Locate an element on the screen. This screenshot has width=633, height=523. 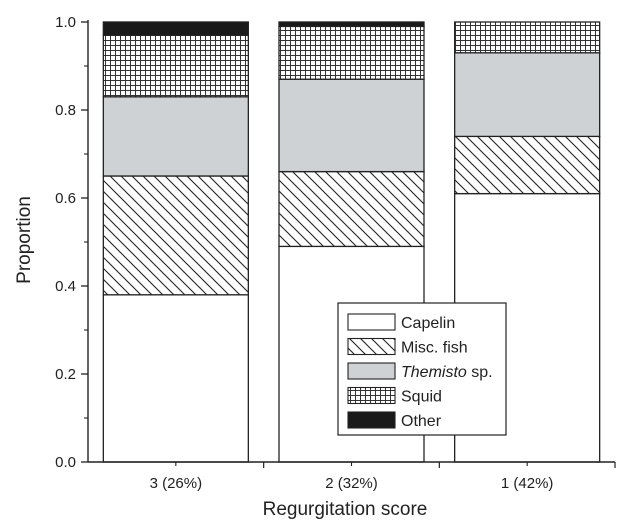
x-tick-label: 2 (32%) is located at coordinates (351, 483).